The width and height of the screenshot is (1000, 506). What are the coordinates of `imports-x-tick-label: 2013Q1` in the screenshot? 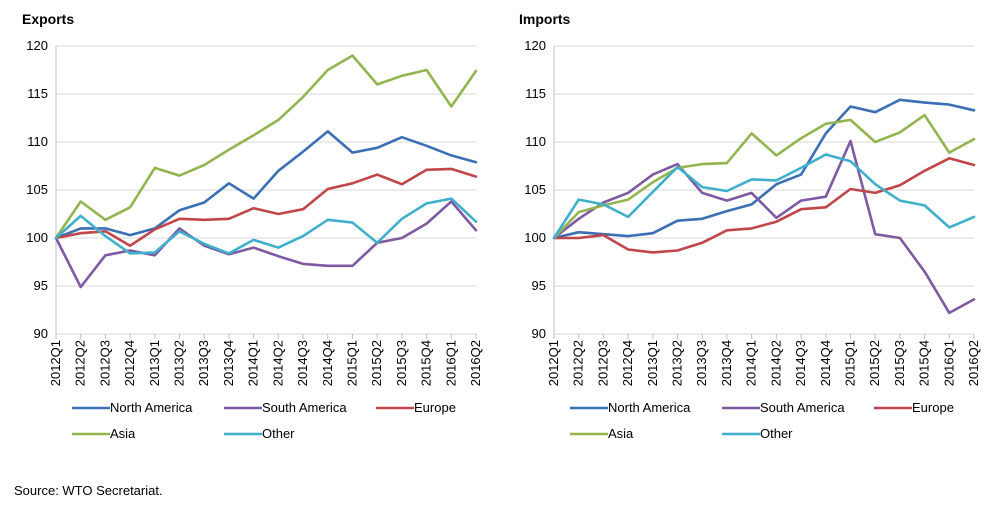 It's located at (652, 363).